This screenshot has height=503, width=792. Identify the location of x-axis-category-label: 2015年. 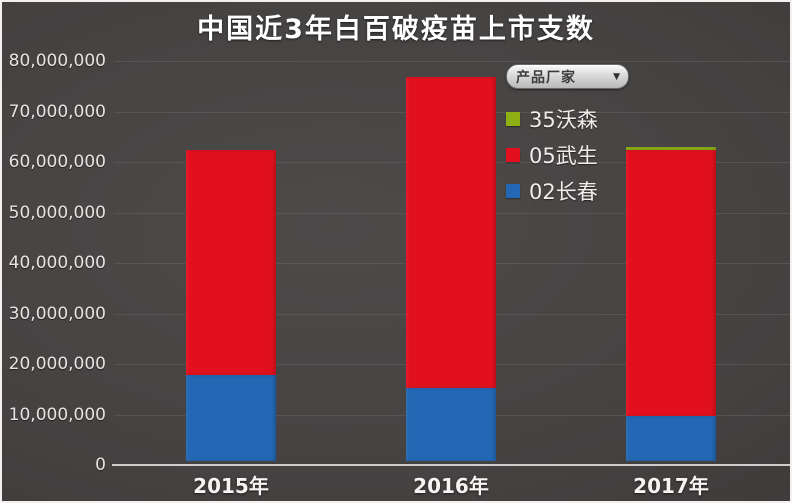
(231, 486).